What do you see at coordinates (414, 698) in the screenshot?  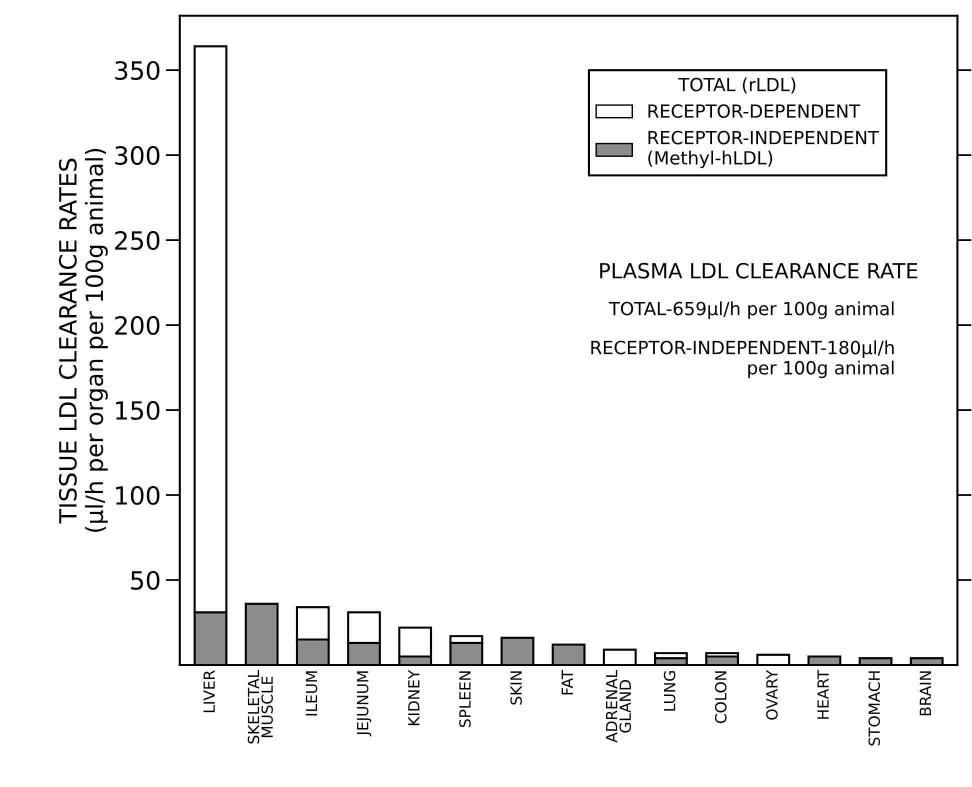 I see `x-tick-label: KIDNEY` at bounding box center [414, 698].